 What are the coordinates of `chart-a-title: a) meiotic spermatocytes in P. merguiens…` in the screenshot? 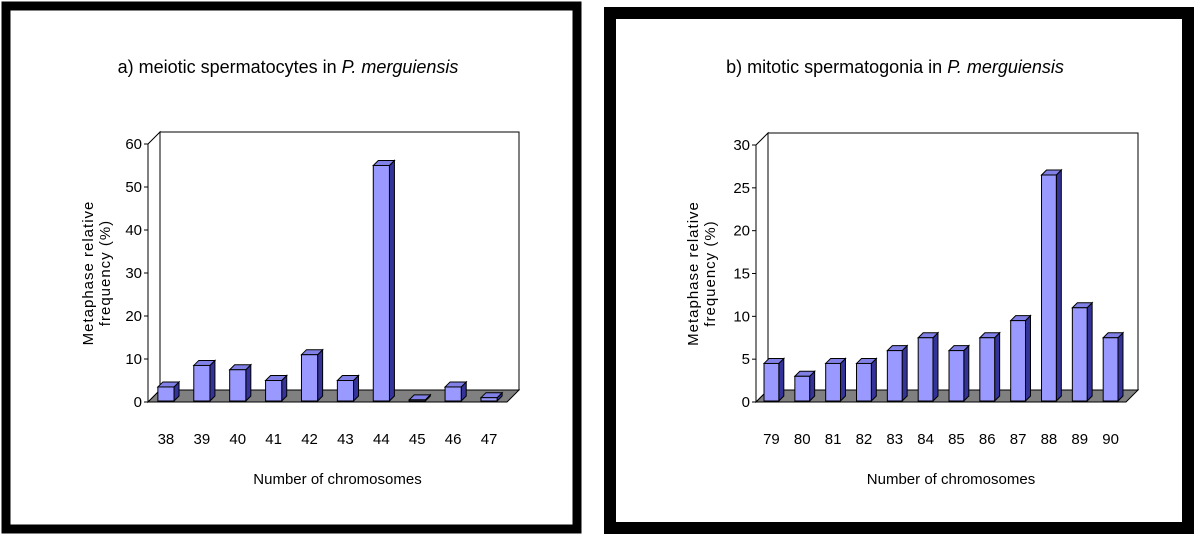 It's located at (288, 67).